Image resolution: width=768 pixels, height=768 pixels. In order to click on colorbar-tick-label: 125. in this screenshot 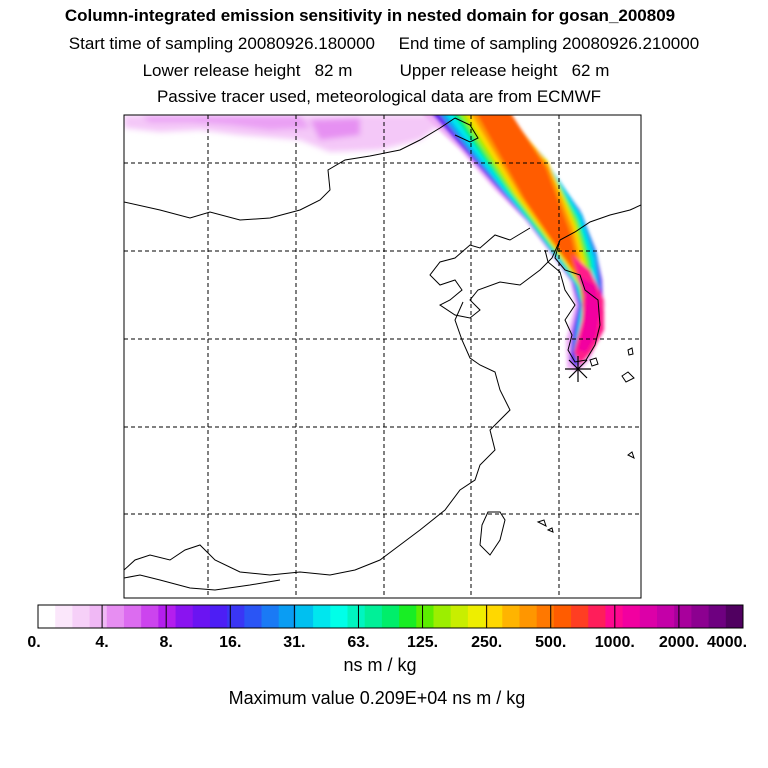, I will do `click(422, 642)`.